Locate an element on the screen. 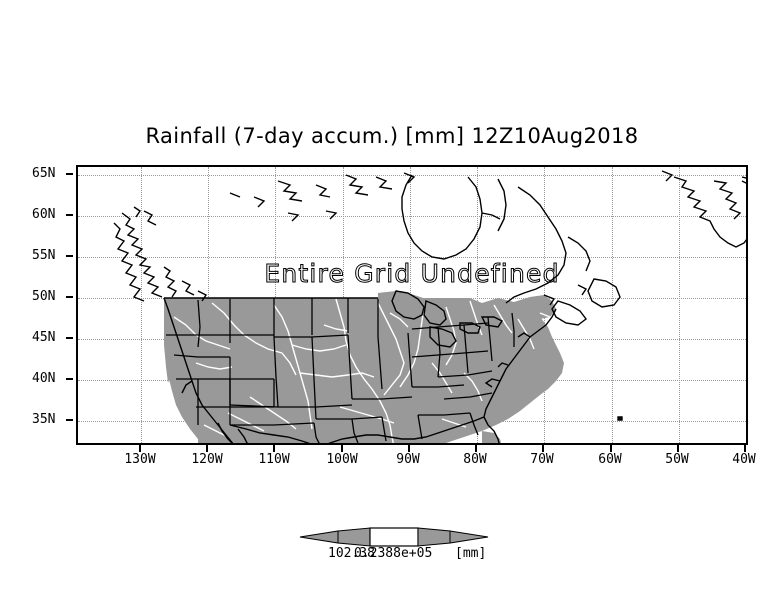 The image size is (784, 612). colorbar is located at coordinates (394, 537).